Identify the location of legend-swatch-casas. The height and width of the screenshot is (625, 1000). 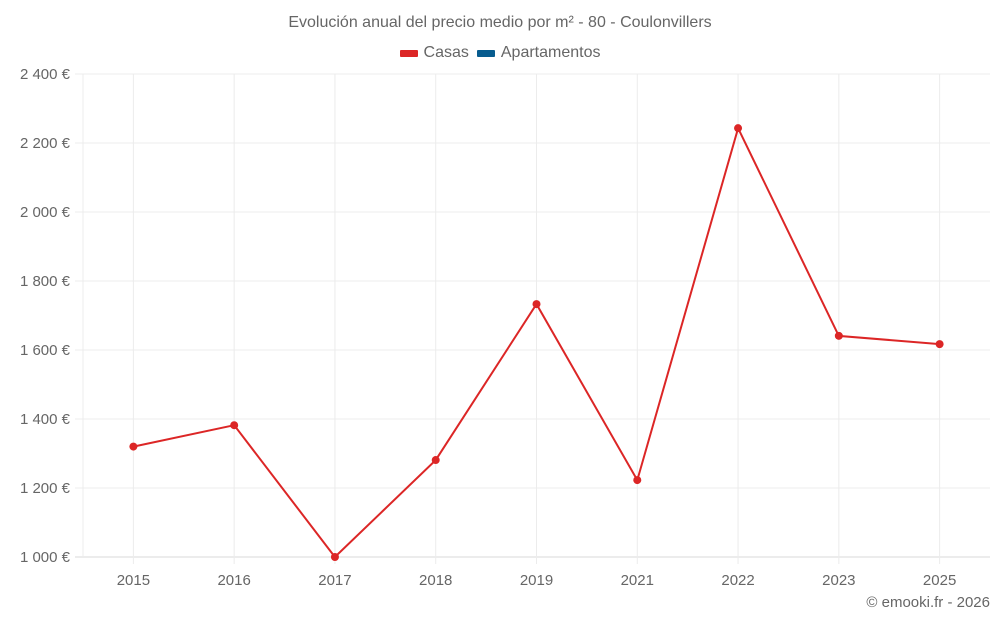
(408, 53).